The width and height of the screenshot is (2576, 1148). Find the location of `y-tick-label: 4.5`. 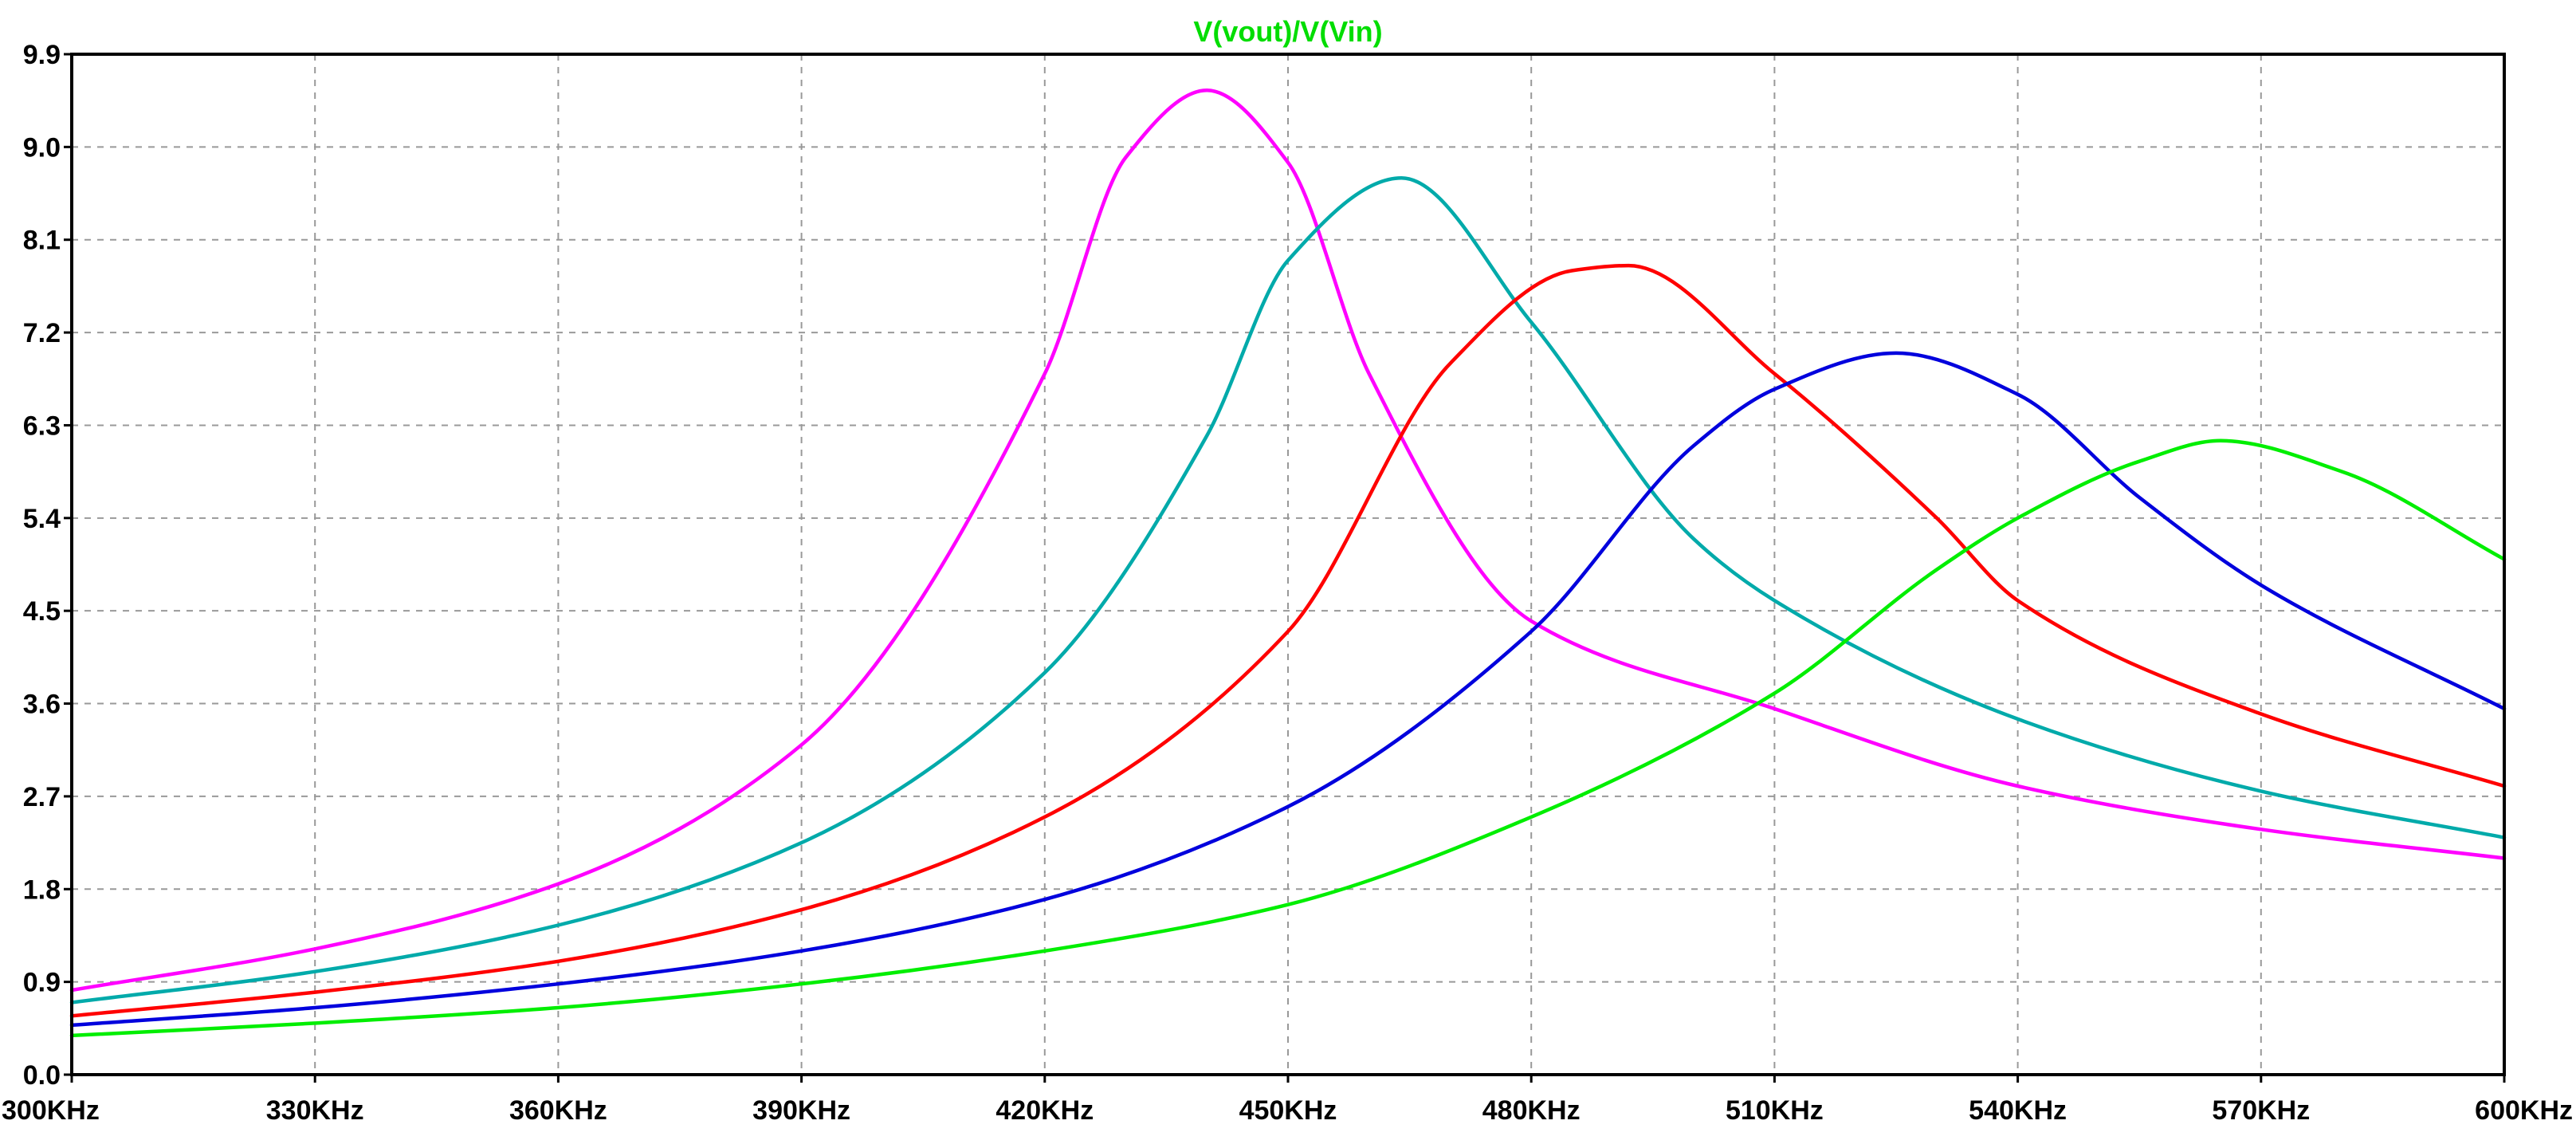

y-tick-label: 4.5 is located at coordinates (42, 611).